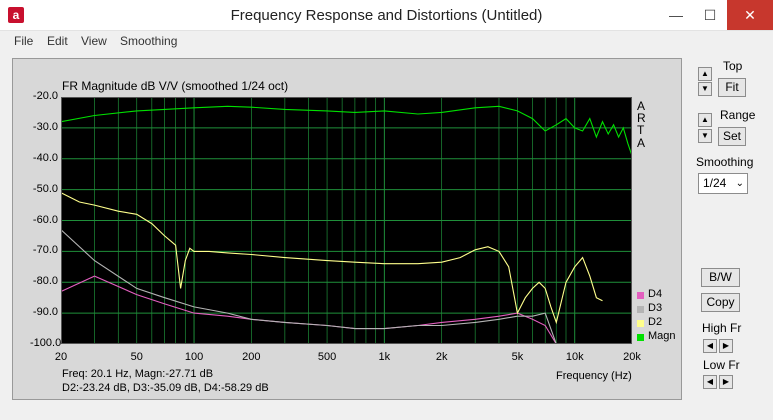 The height and width of the screenshot is (420, 773). I want to click on top-up-button: ▲, so click(705, 74).